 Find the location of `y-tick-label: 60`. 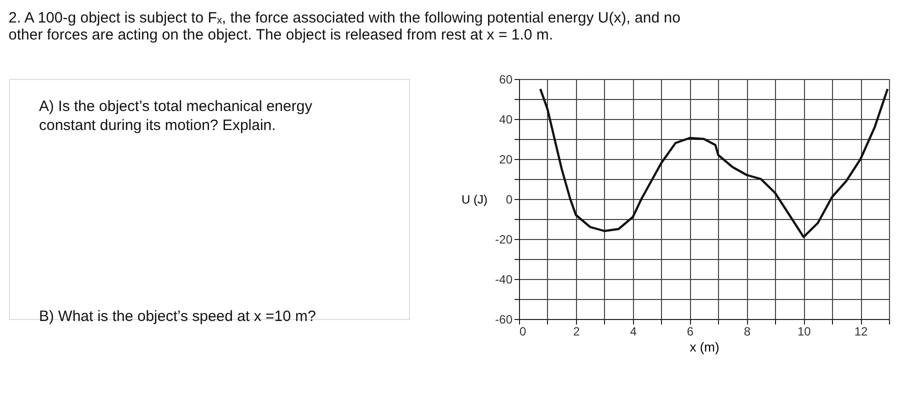

y-tick-label: 60 is located at coordinates (506, 79).